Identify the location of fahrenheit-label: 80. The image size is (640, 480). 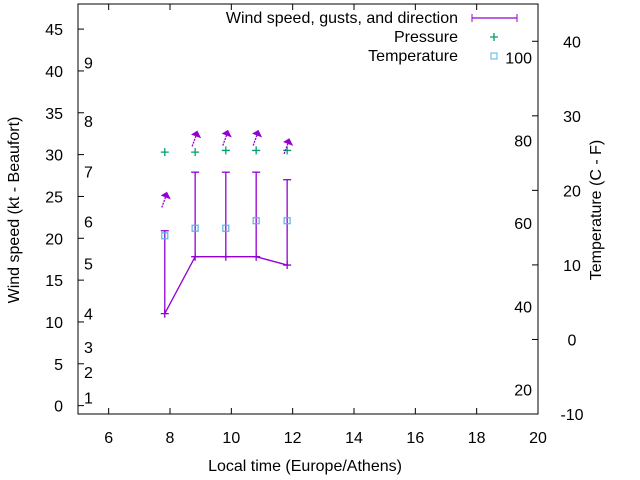
(523, 141).